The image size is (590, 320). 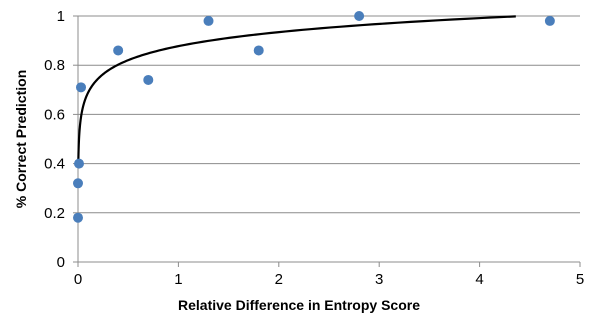 What do you see at coordinates (580, 279) in the screenshot?
I see `x-tick-label-5: 5` at bounding box center [580, 279].